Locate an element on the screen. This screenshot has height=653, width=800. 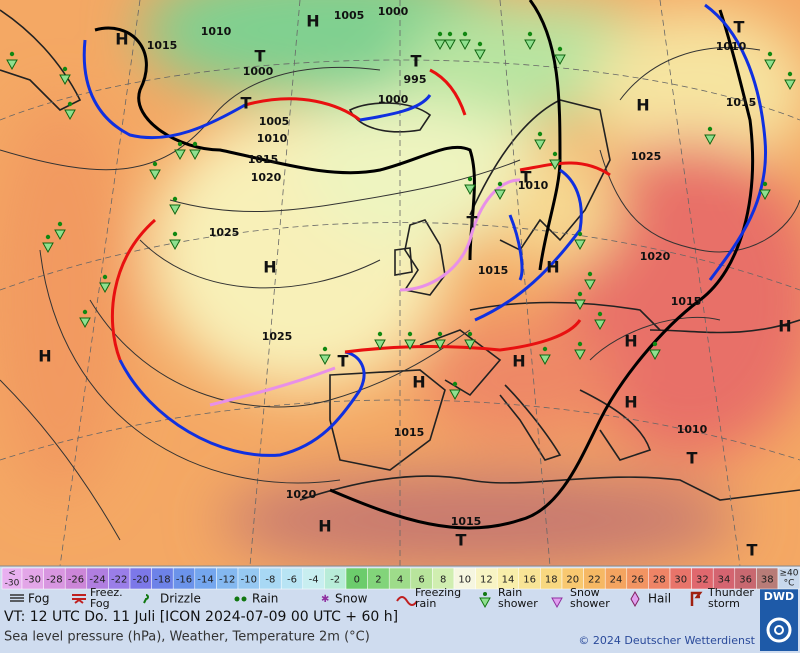
scale-label: 24 is located at coordinates (616, 580).